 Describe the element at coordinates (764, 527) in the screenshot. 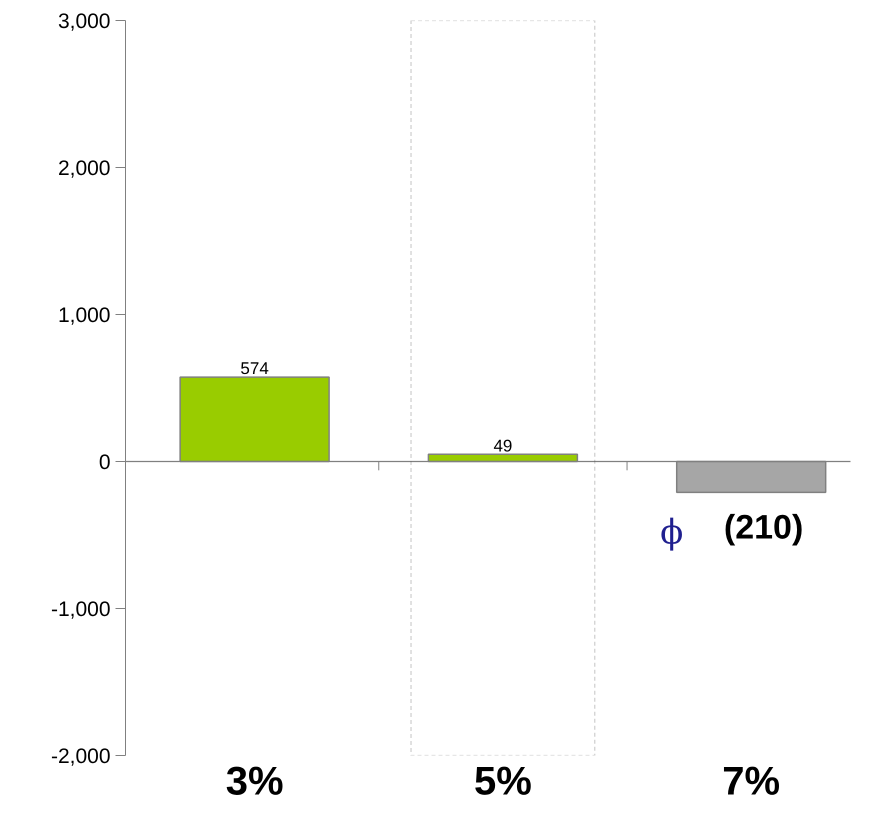

I see `data-label: (210)` at that location.